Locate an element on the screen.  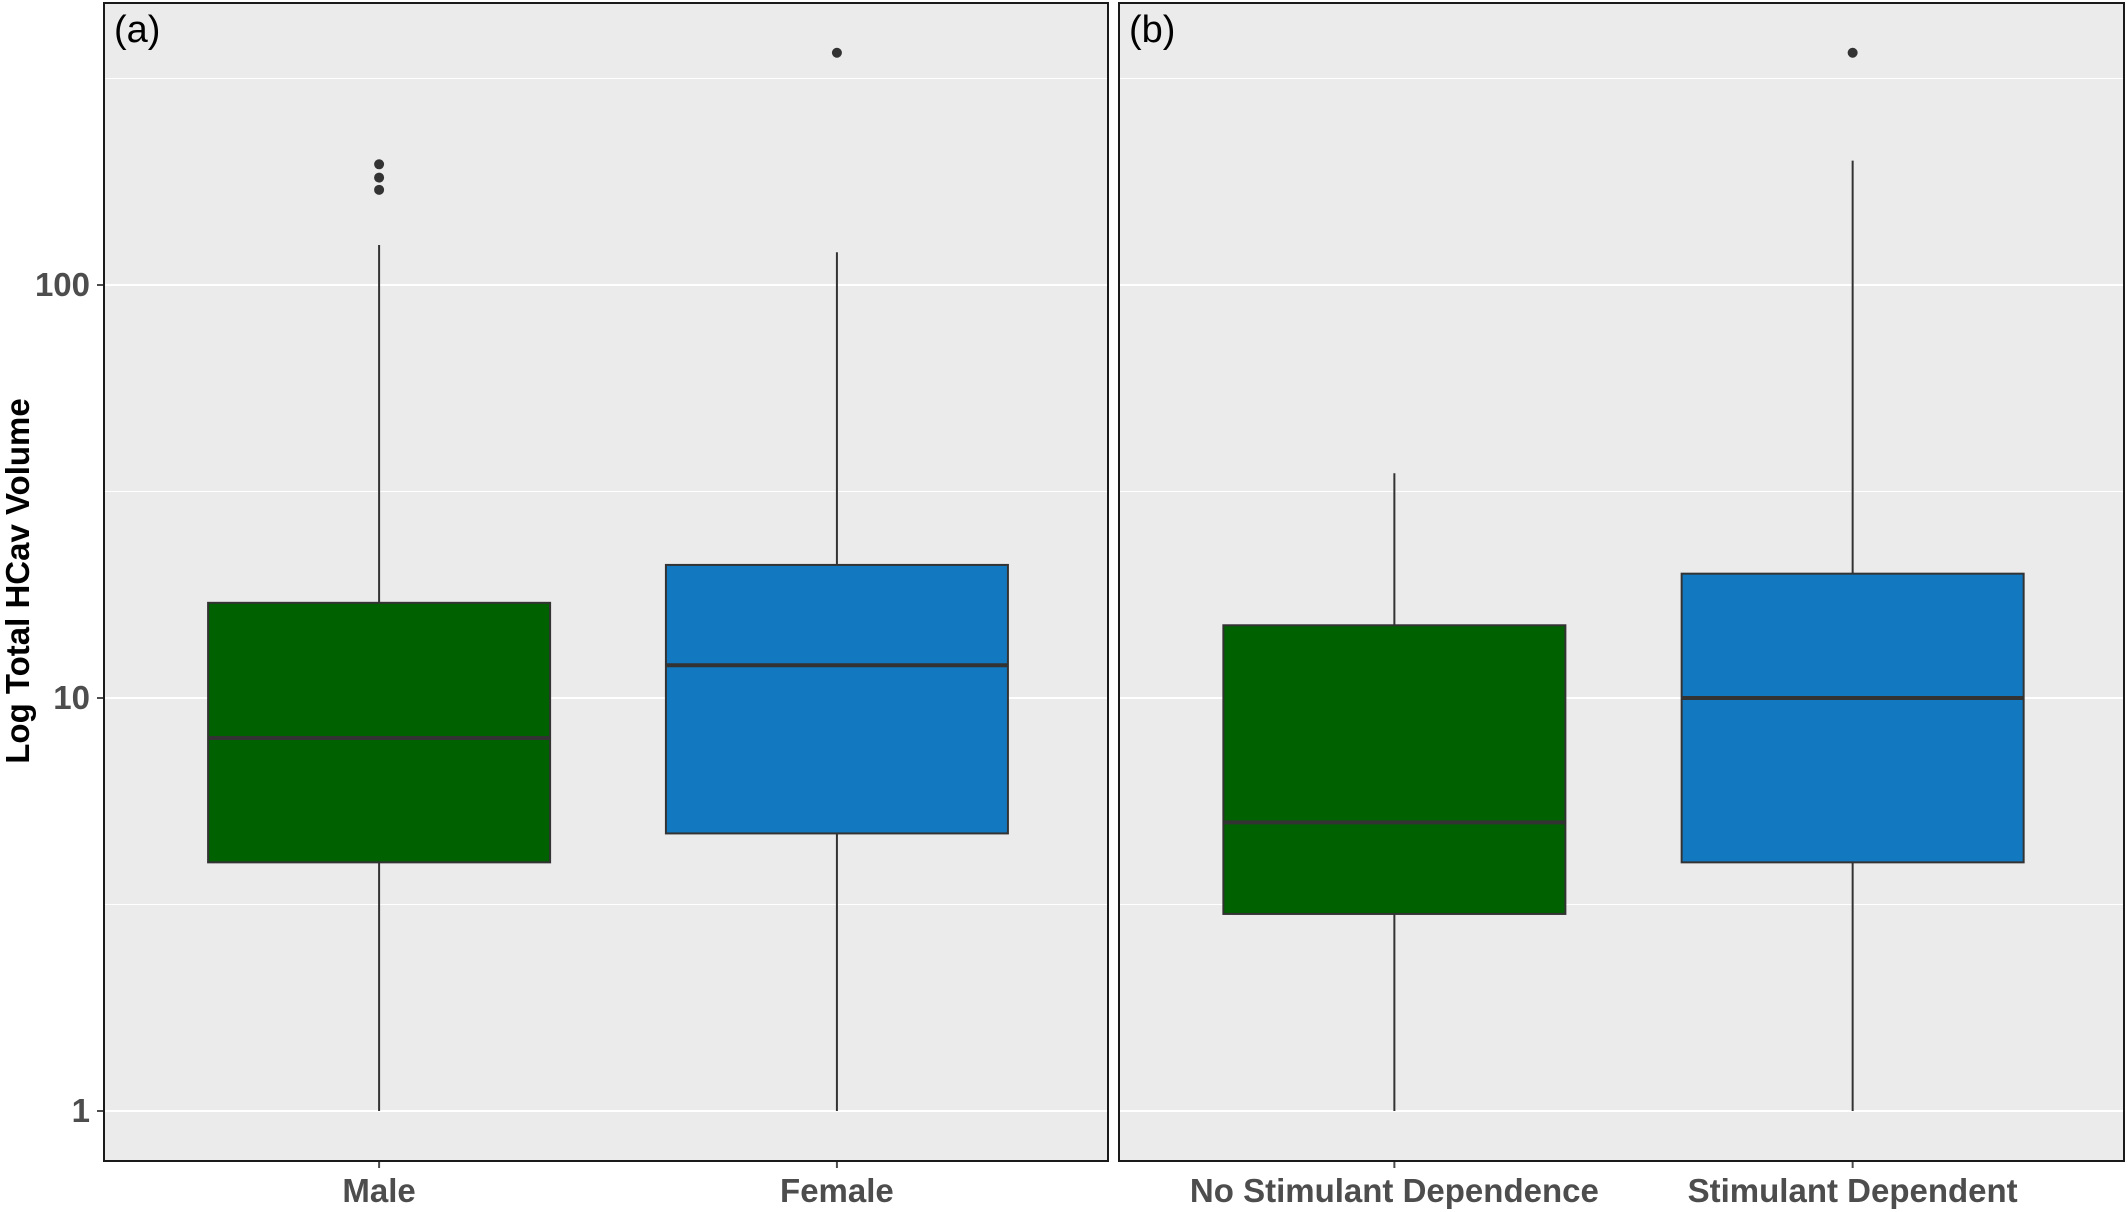
y-axis: 1 10 100 is located at coordinates (69, 697).